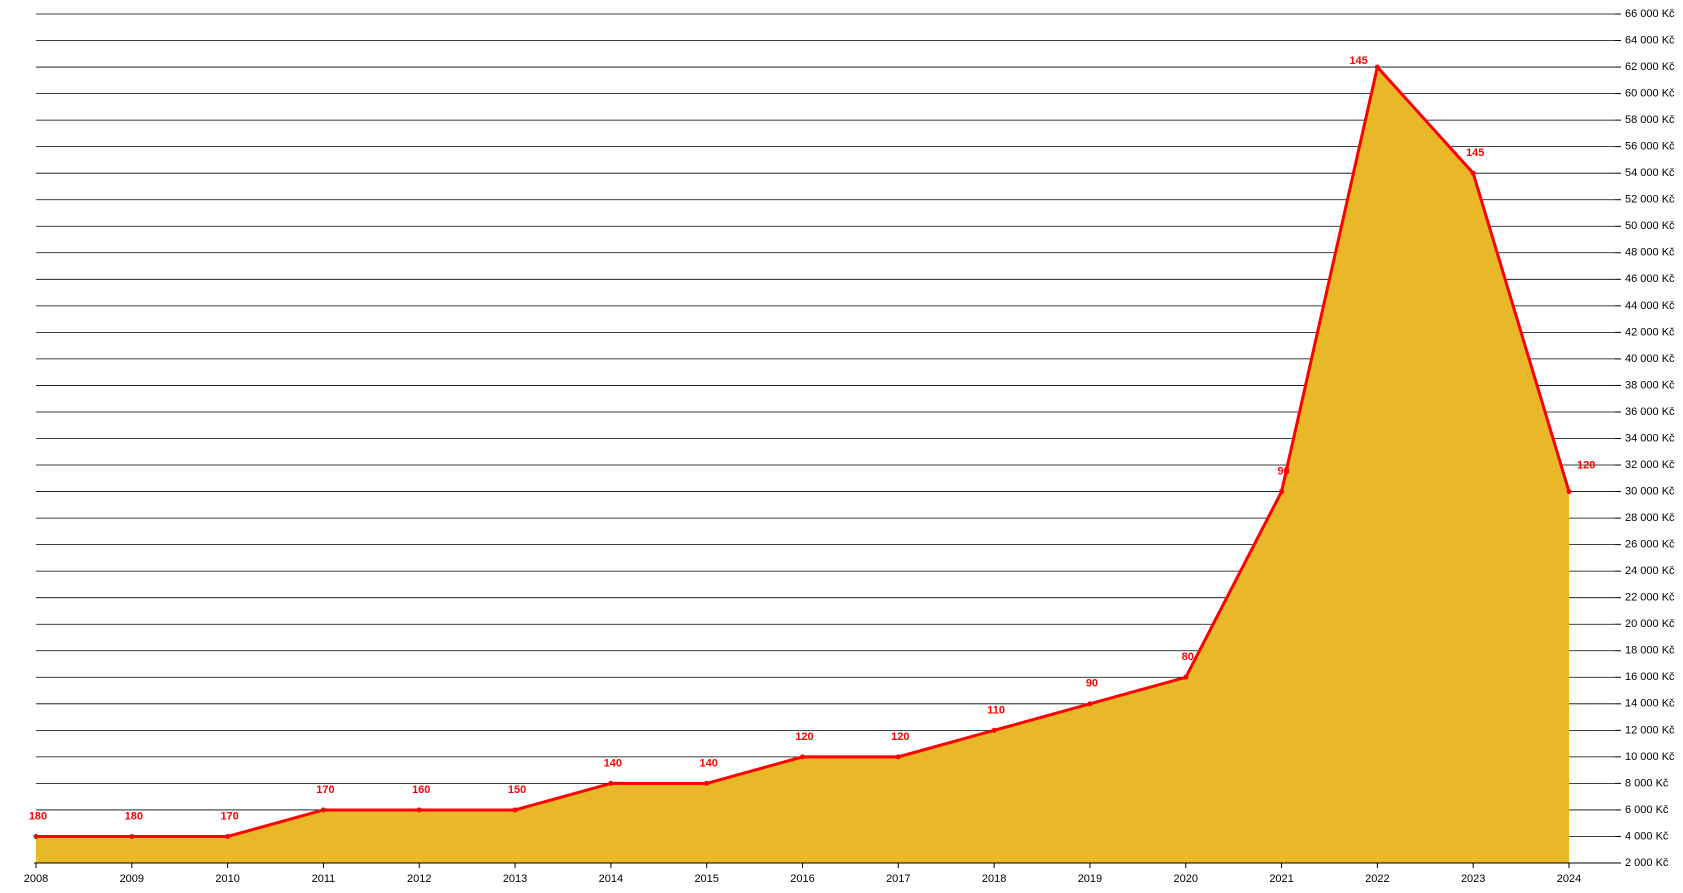  I want to click on x-tick-label: 2021, so click(1281, 879).